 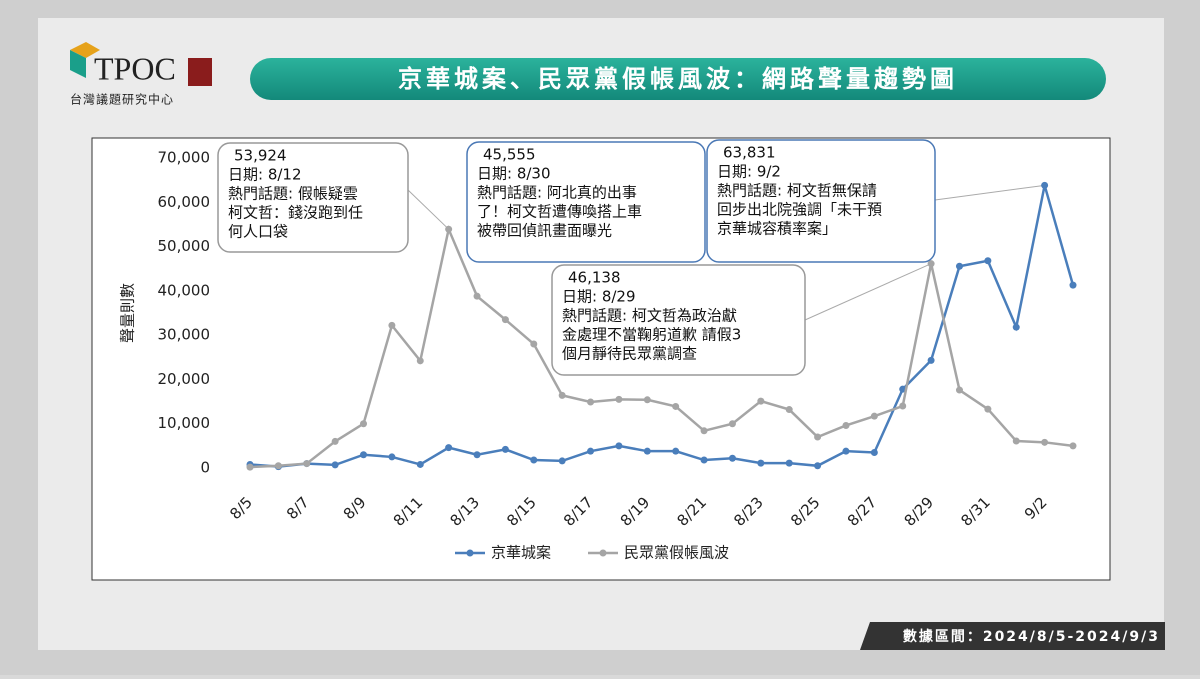 What do you see at coordinates (749, 153) in the screenshot?
I see `annotation-text: 63,831` at bounding box center [749, 153].